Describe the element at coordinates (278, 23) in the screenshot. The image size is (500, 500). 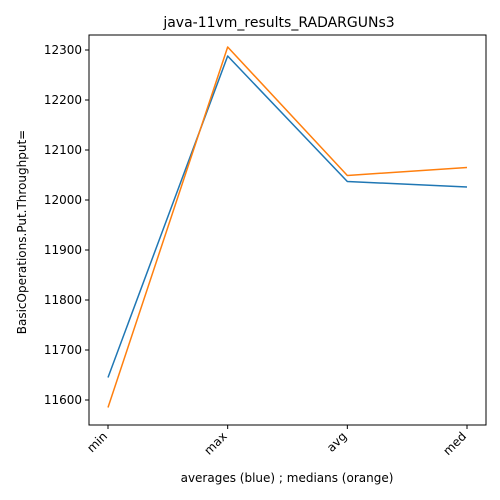
I see `chart-title: java-11vm_results_RADARGUNs3` at that location.